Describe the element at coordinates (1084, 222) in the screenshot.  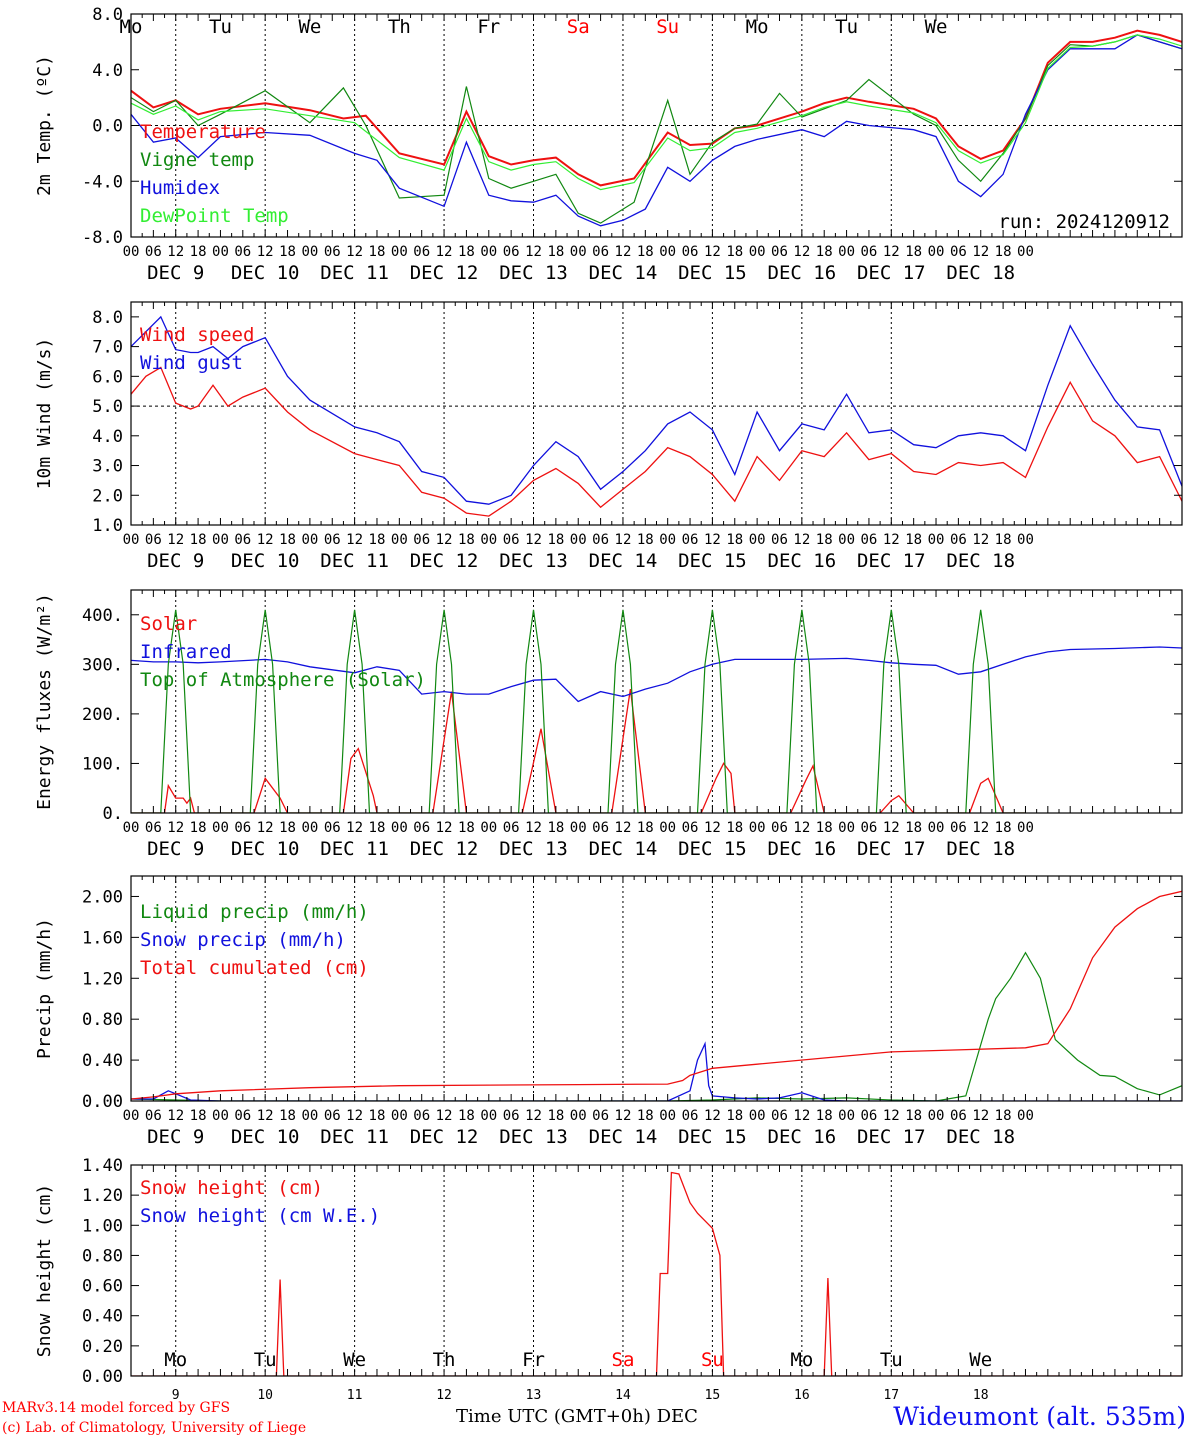
I see `run-label: run: 2024120912` at that location.